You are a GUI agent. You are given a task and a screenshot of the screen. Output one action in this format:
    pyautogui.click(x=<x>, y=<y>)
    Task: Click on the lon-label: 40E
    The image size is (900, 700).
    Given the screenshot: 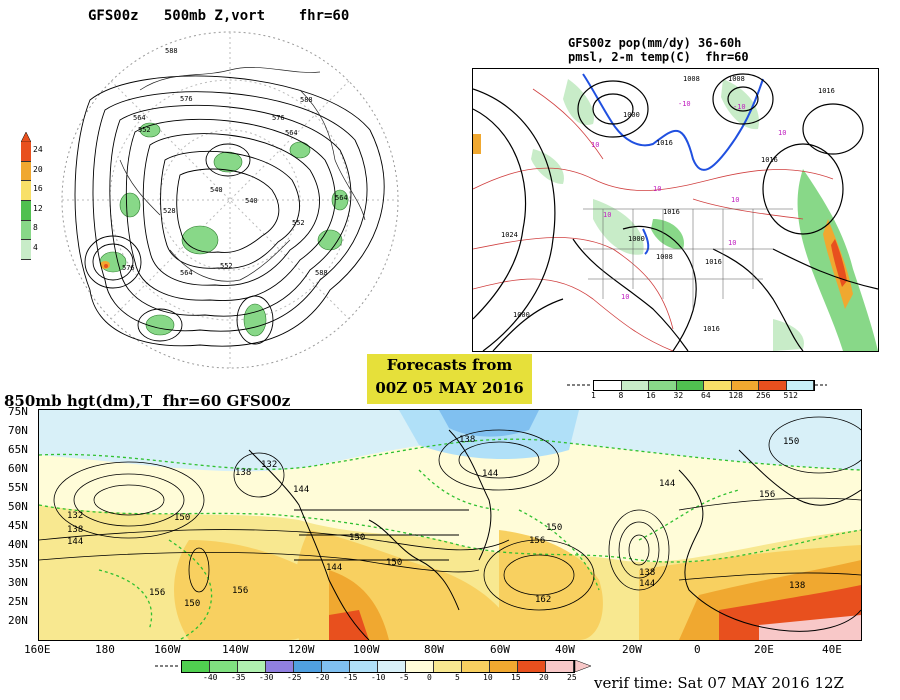 What is the action you would take?
    pyautogui.click(x=832, y=649)
    